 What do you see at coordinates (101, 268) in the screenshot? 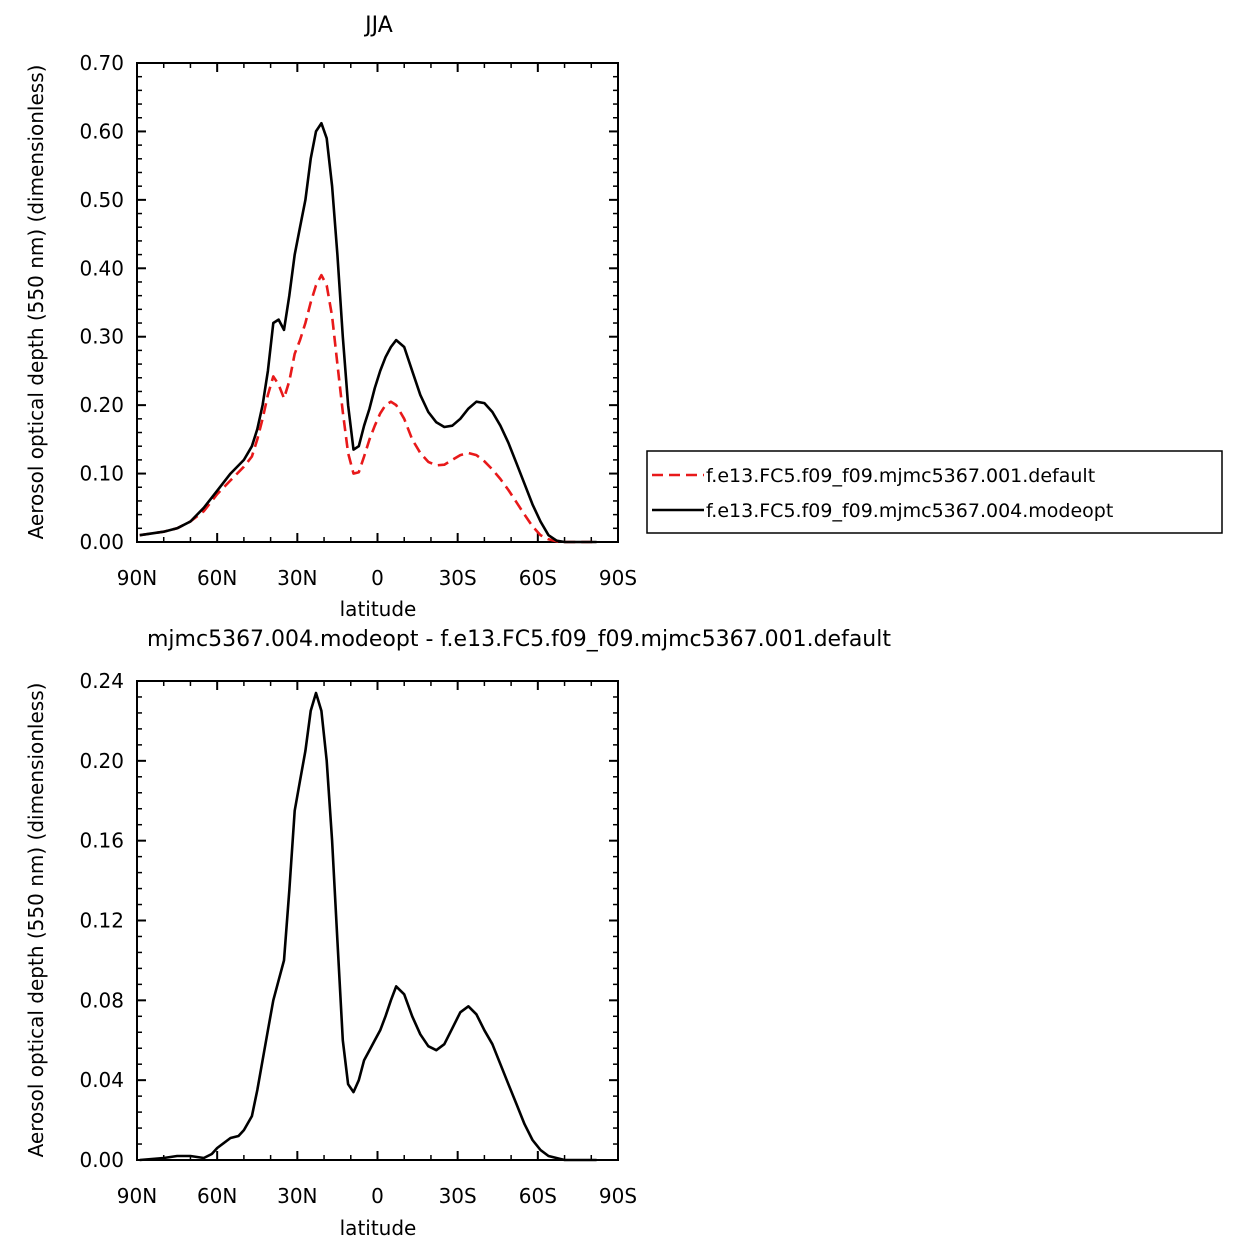
I see `y-tick-label: 0.40` at bounding box center [101, 268].